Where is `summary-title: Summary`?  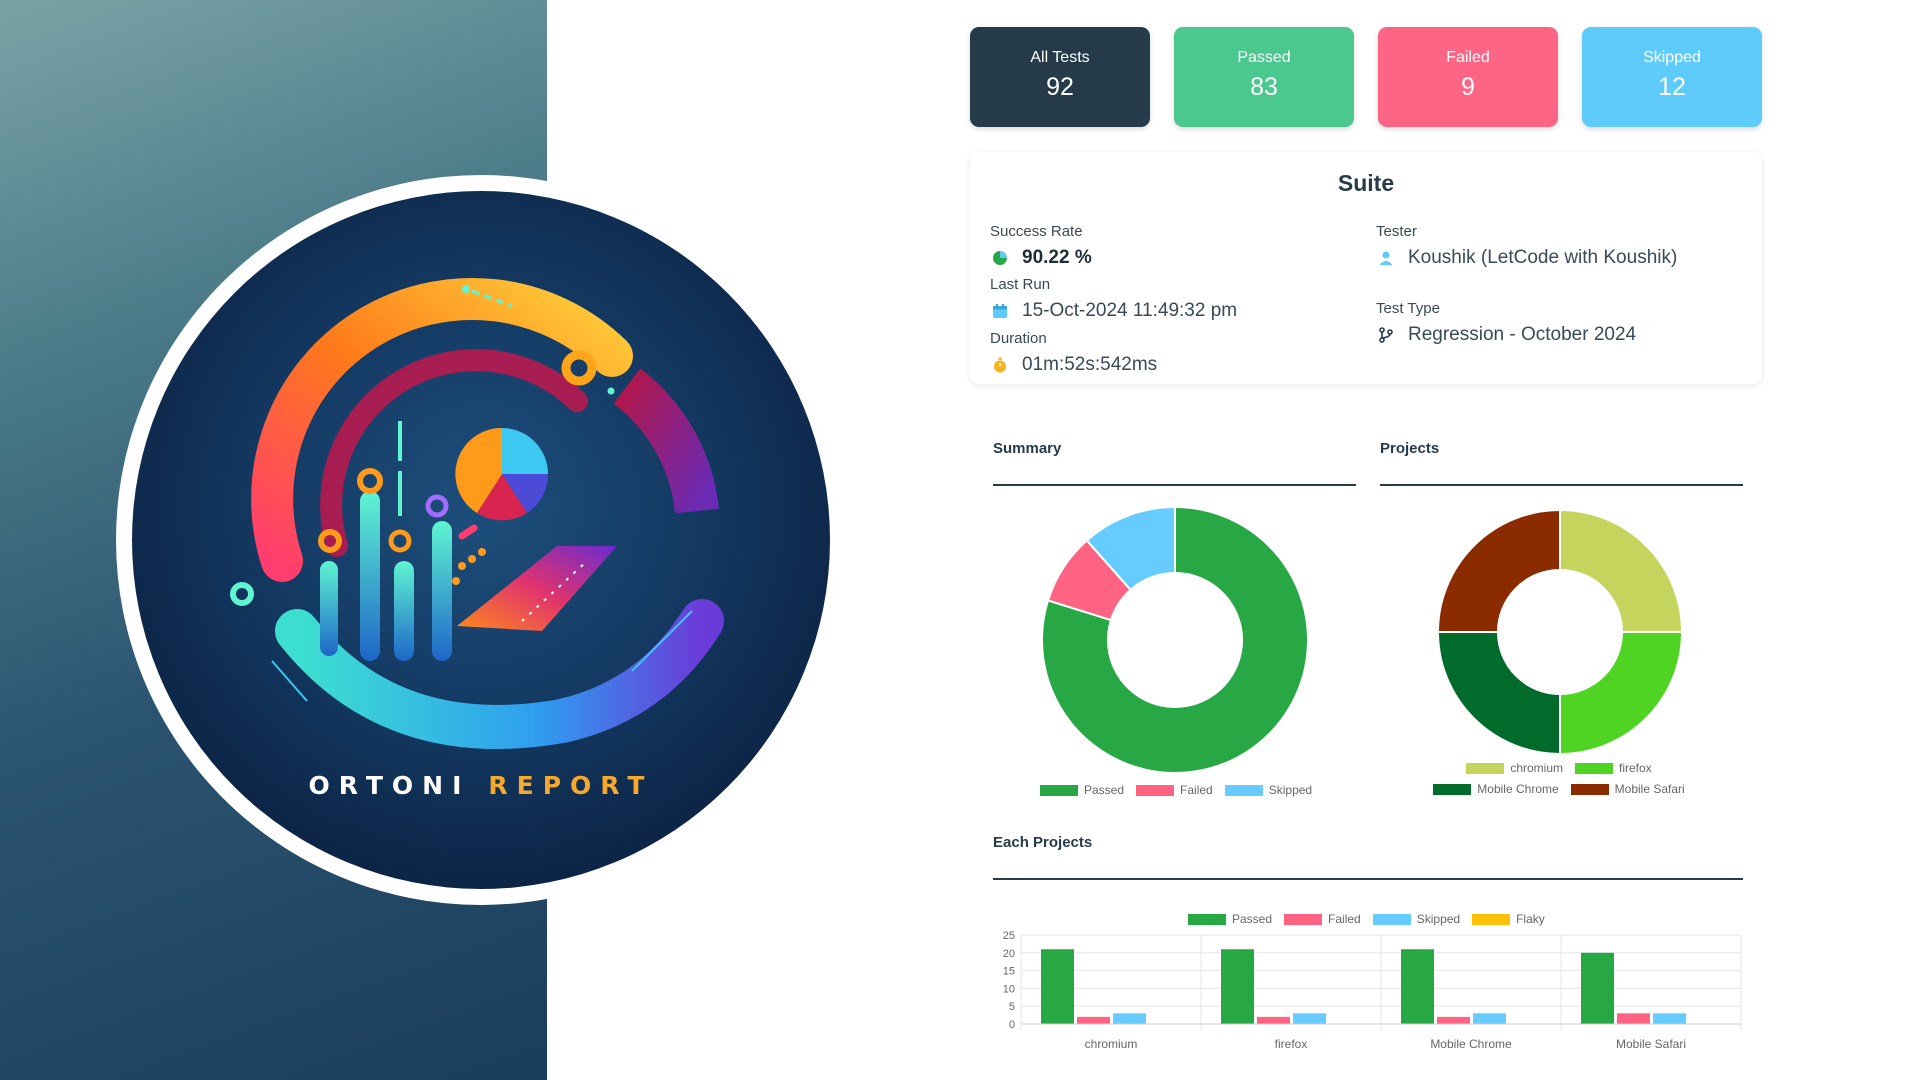 summary-title: Summary is located at coordinates (1027, 448).